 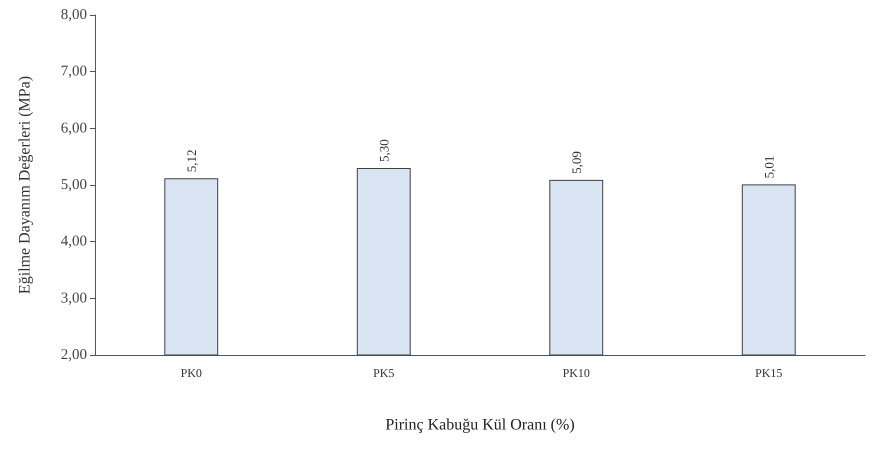 What do you see at coordinates (384, 150) in the screenshot?
I see `data-label: 5,30` at bounding box center [384, 150].